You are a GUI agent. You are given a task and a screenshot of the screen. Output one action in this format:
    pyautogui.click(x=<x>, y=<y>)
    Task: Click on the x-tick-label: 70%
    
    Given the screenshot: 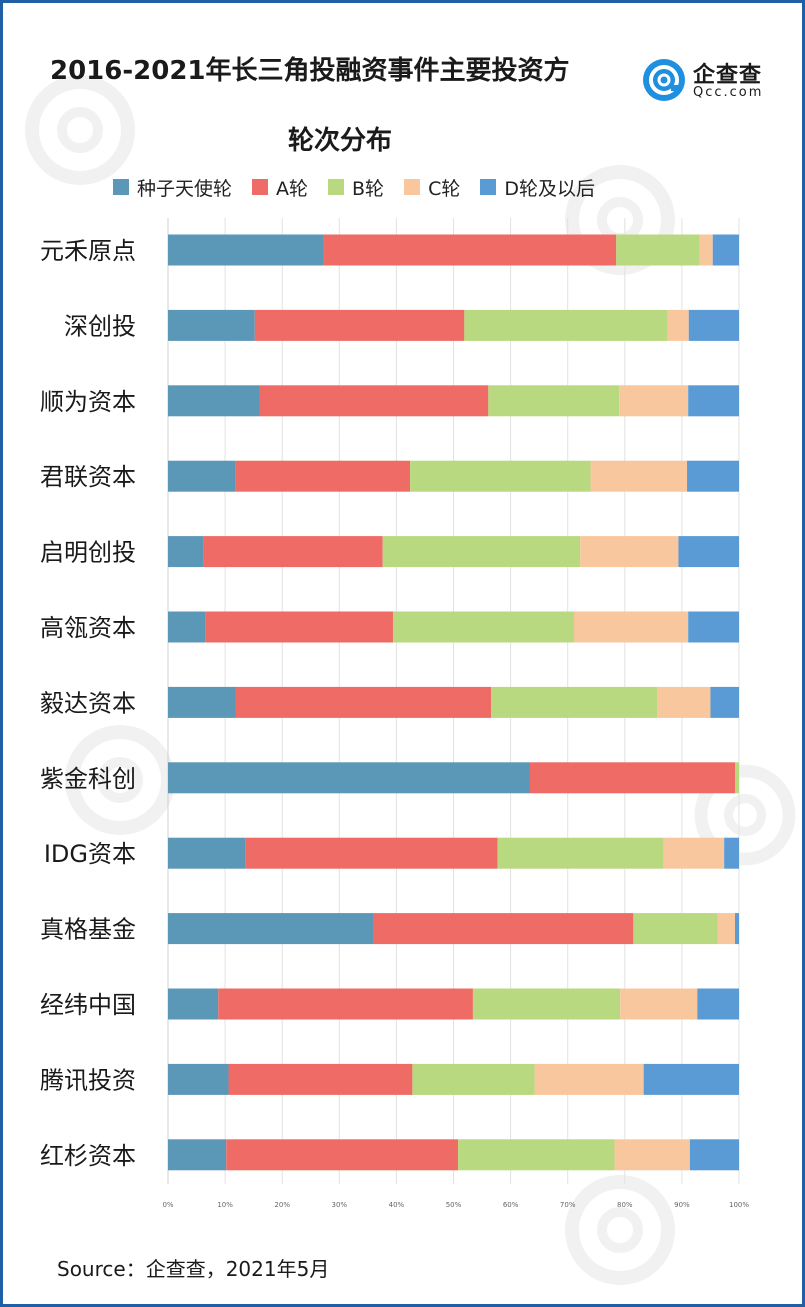 What is the action you would take?
    pyautogui.click(x=568, y=1205)
    